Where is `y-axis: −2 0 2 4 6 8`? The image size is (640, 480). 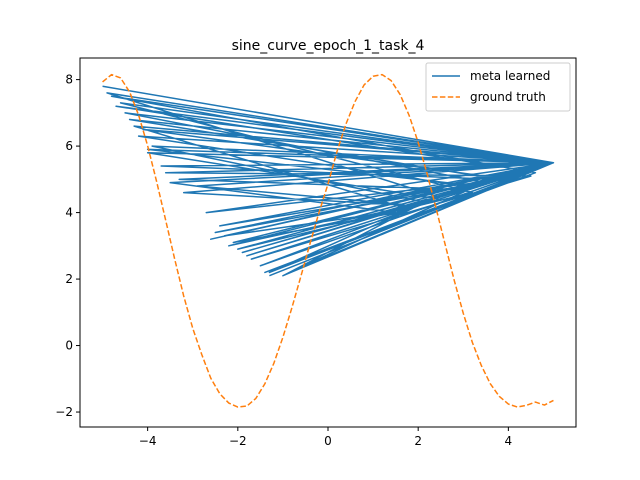 y-axis: −2 0 2 4 6 8 is located at coordinates (67, 246).